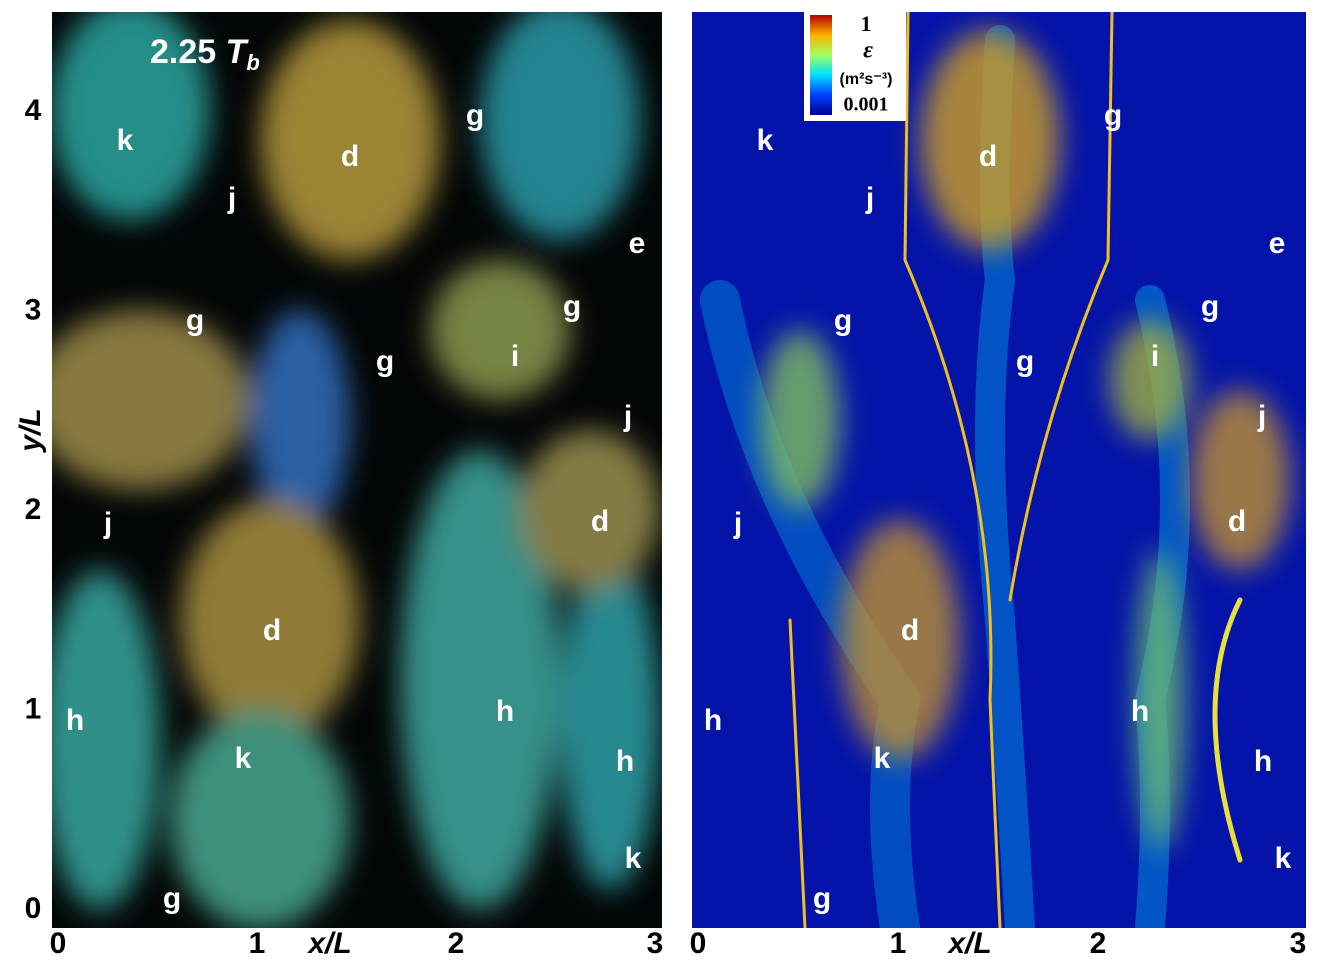 The width and height of the screenshot is (1318, 963). I want to click on time-subscript: b, so click(252, 62).